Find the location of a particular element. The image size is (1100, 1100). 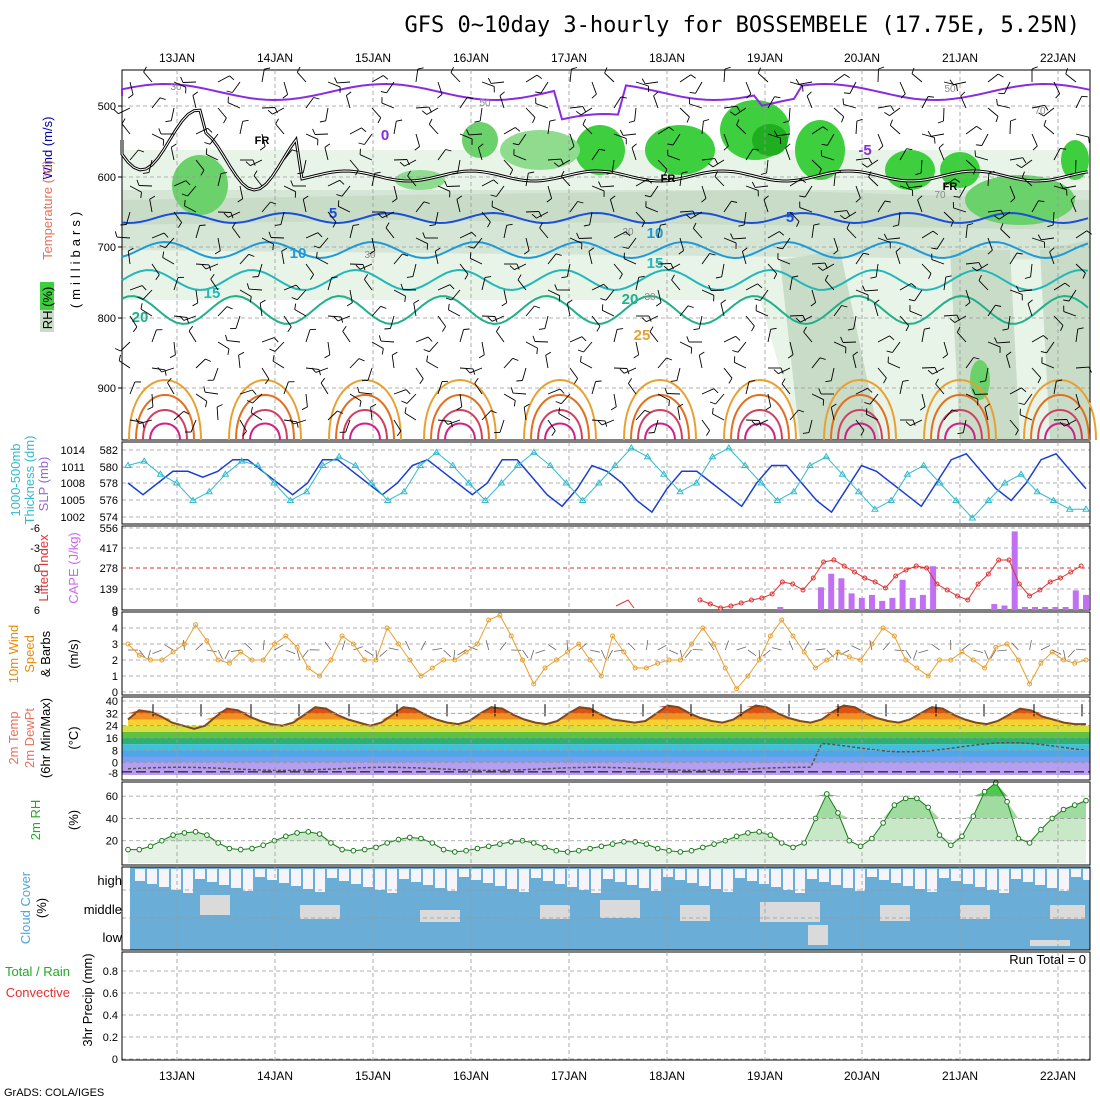

cloud-mid-gap is located at coordinates (320, 912).